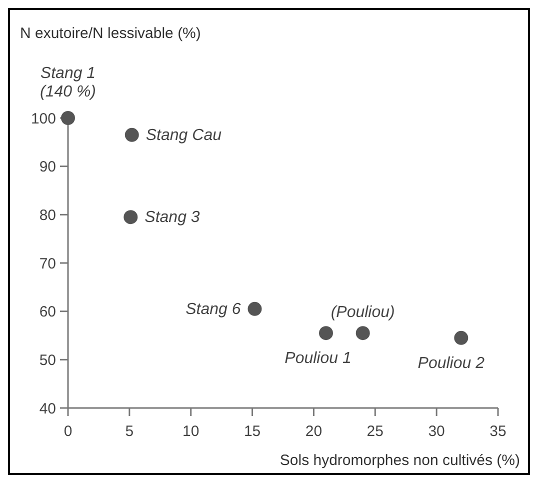  What do you see at coordinates (47, 312) in the screenshot?
I see `y-tick-label: 60` at bounding box center [47, 312].